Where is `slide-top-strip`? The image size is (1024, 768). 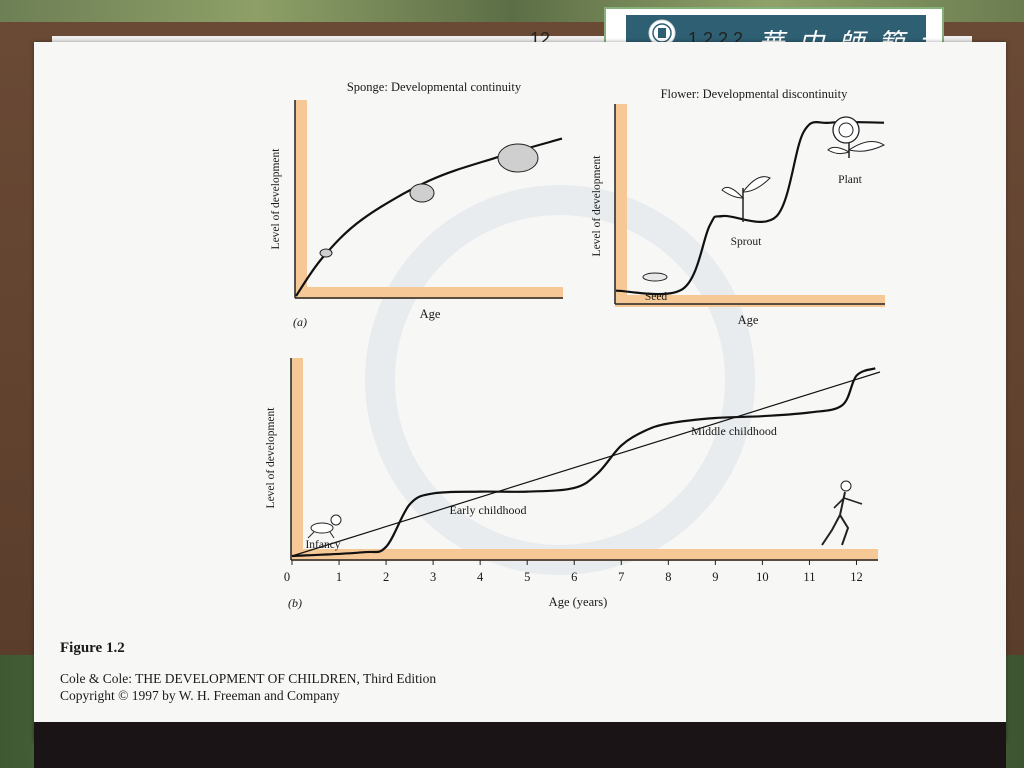
slide-top-strip is located at coordinates (512, 41).